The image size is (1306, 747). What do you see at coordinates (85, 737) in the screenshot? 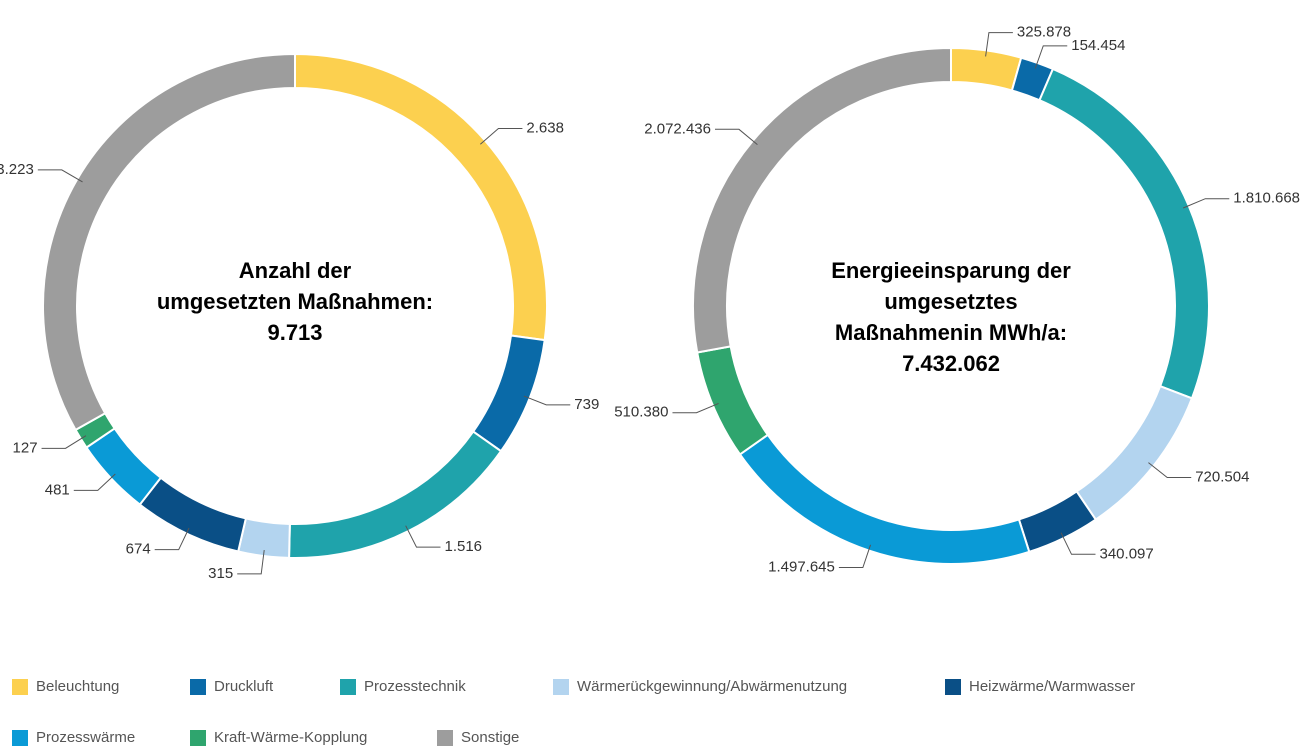
I see `legend-label: Prozesswärme` at bounding box center [85, 737].